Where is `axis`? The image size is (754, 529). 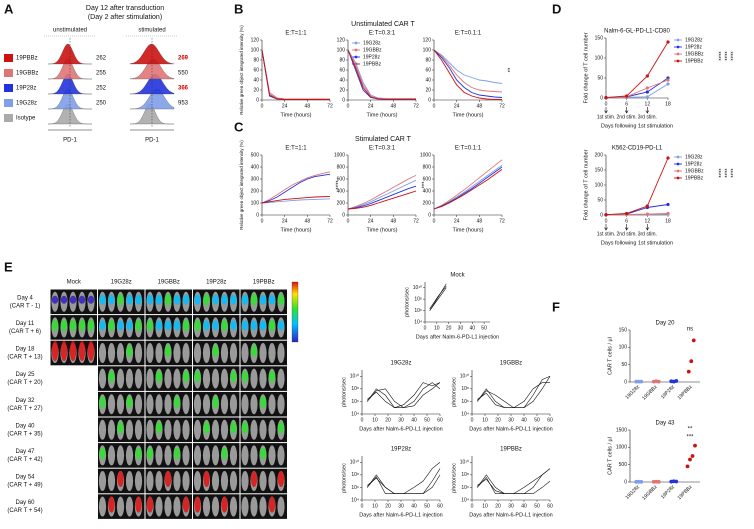 axis is located at coordinates (664, 356).